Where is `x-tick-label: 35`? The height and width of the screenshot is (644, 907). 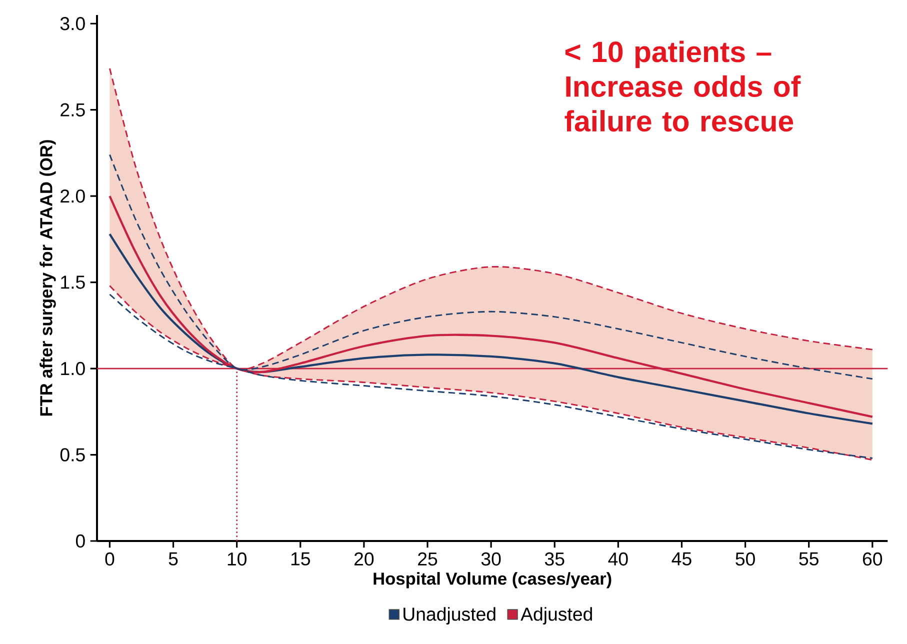
x-tick-label: 35 is located at coordinates (554, 559).